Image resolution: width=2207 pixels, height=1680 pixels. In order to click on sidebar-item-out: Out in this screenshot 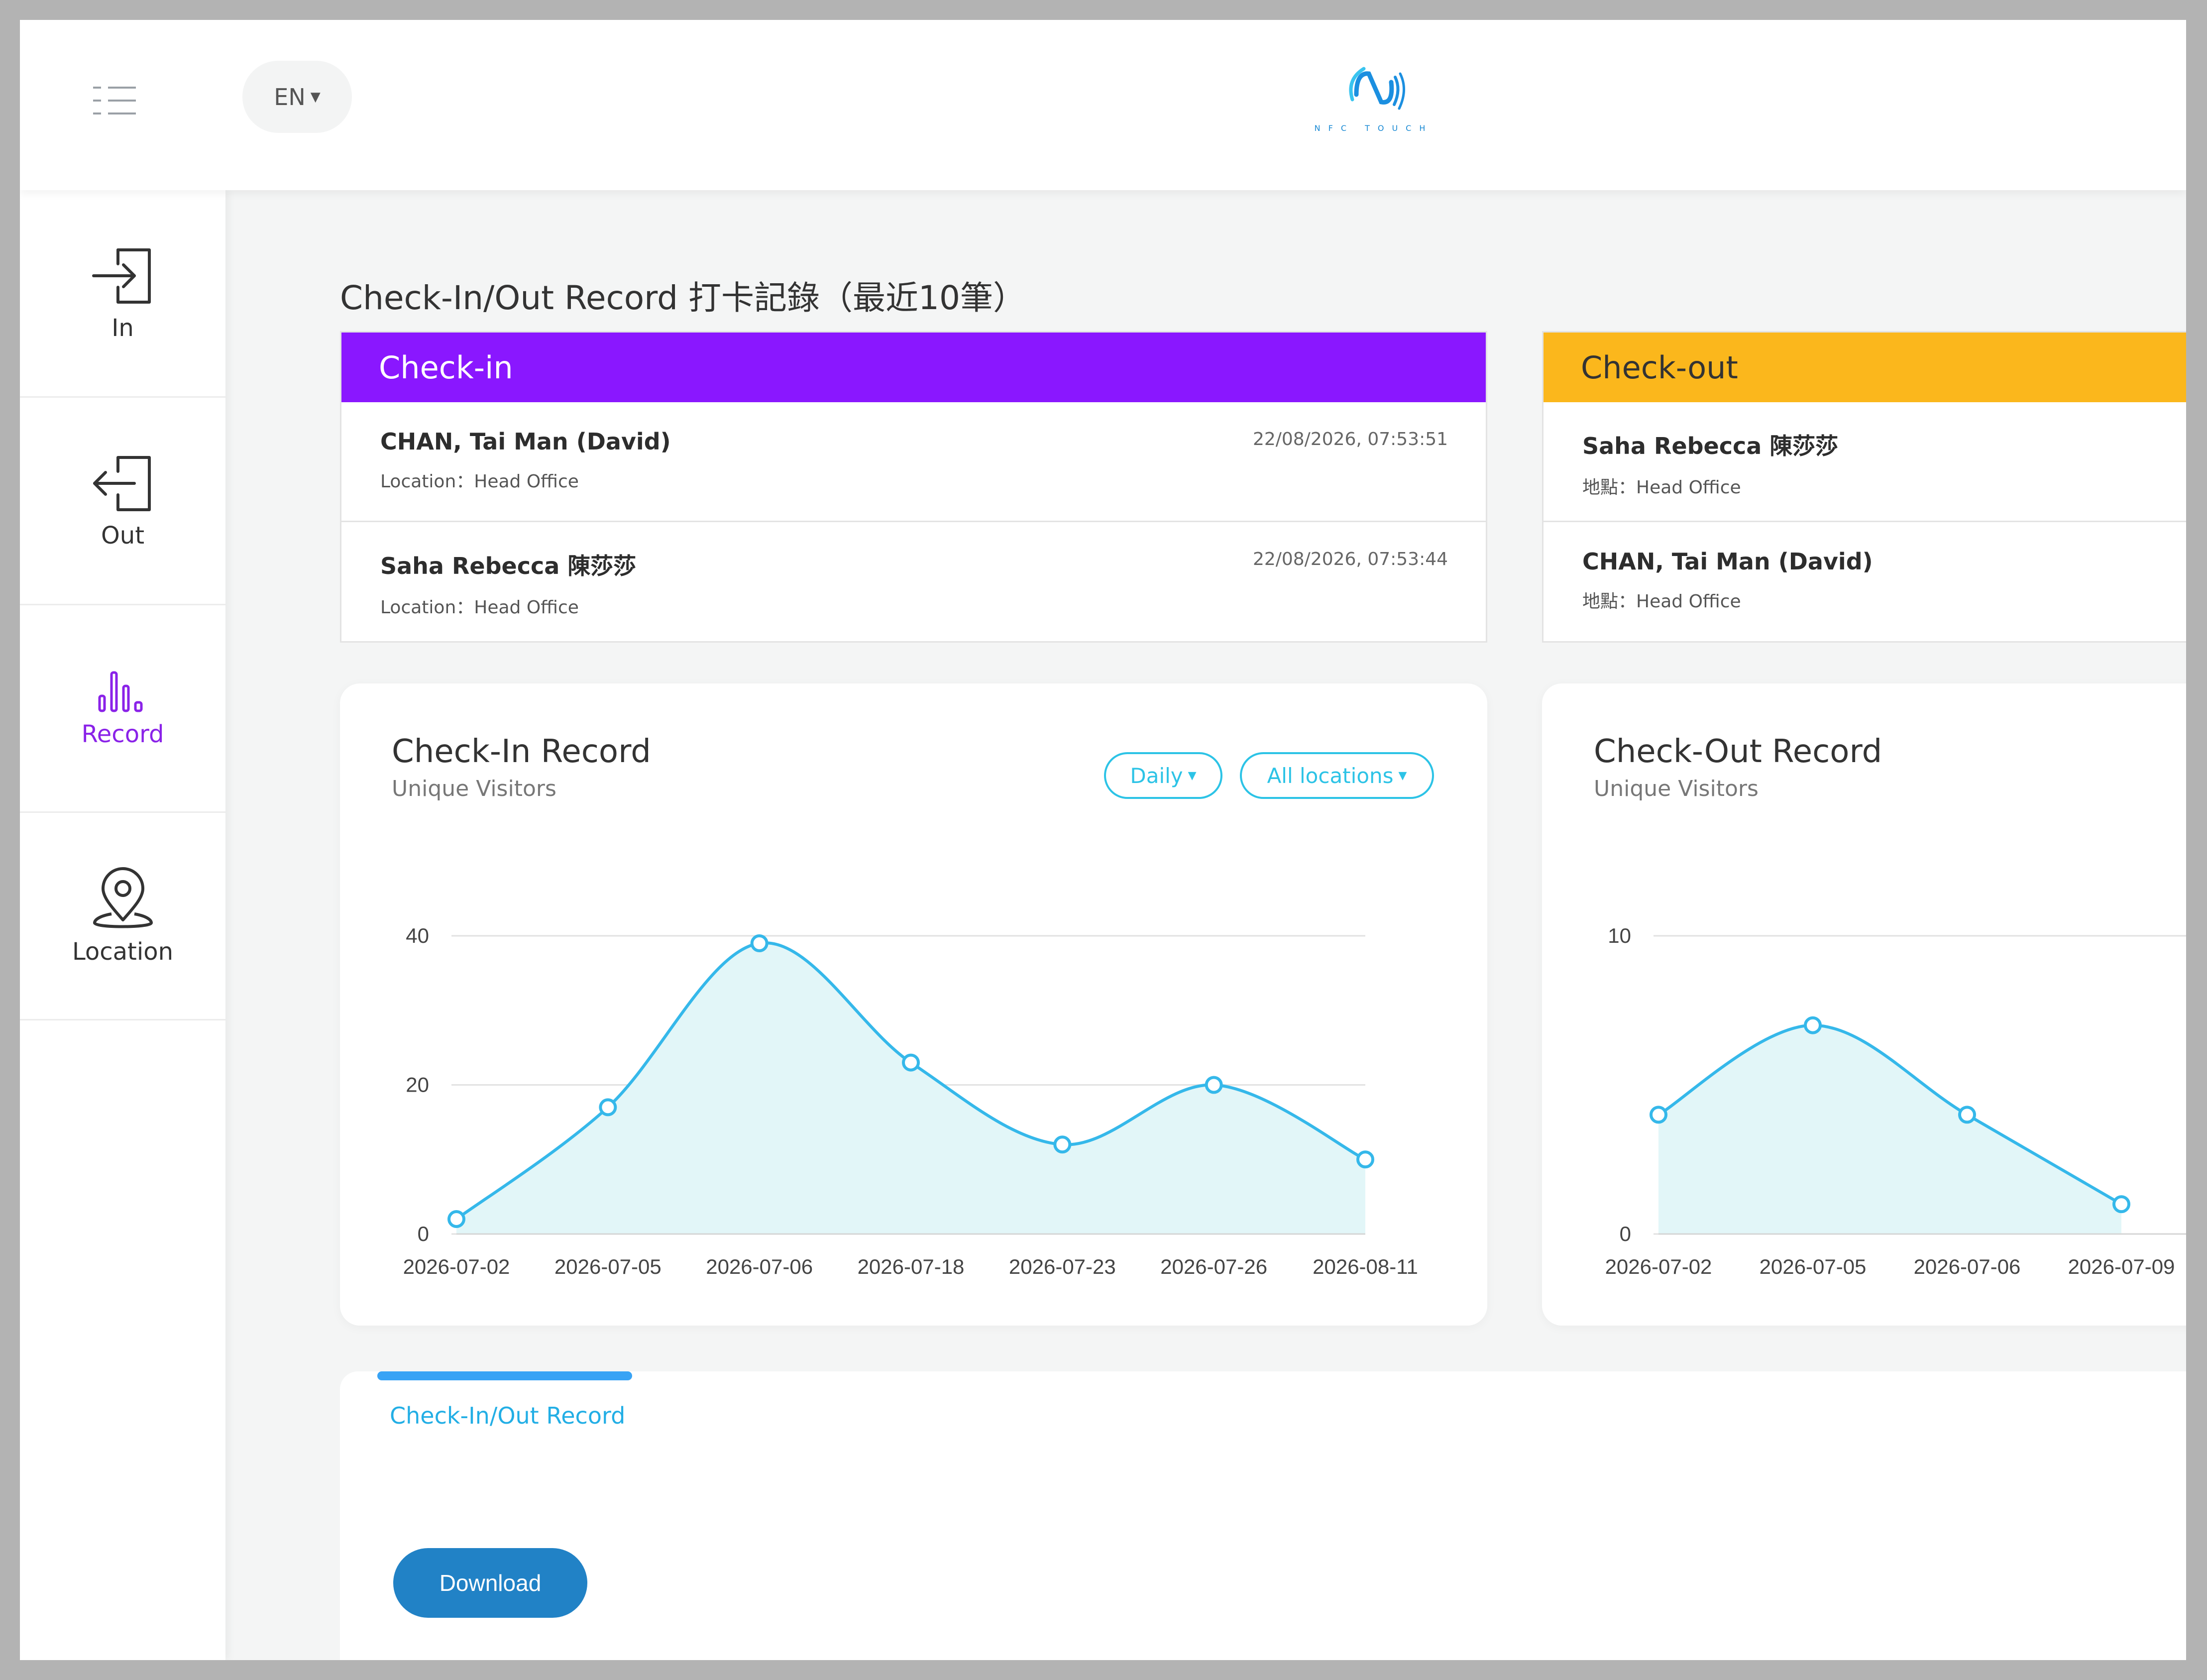, I will do `click(123, 502)`.